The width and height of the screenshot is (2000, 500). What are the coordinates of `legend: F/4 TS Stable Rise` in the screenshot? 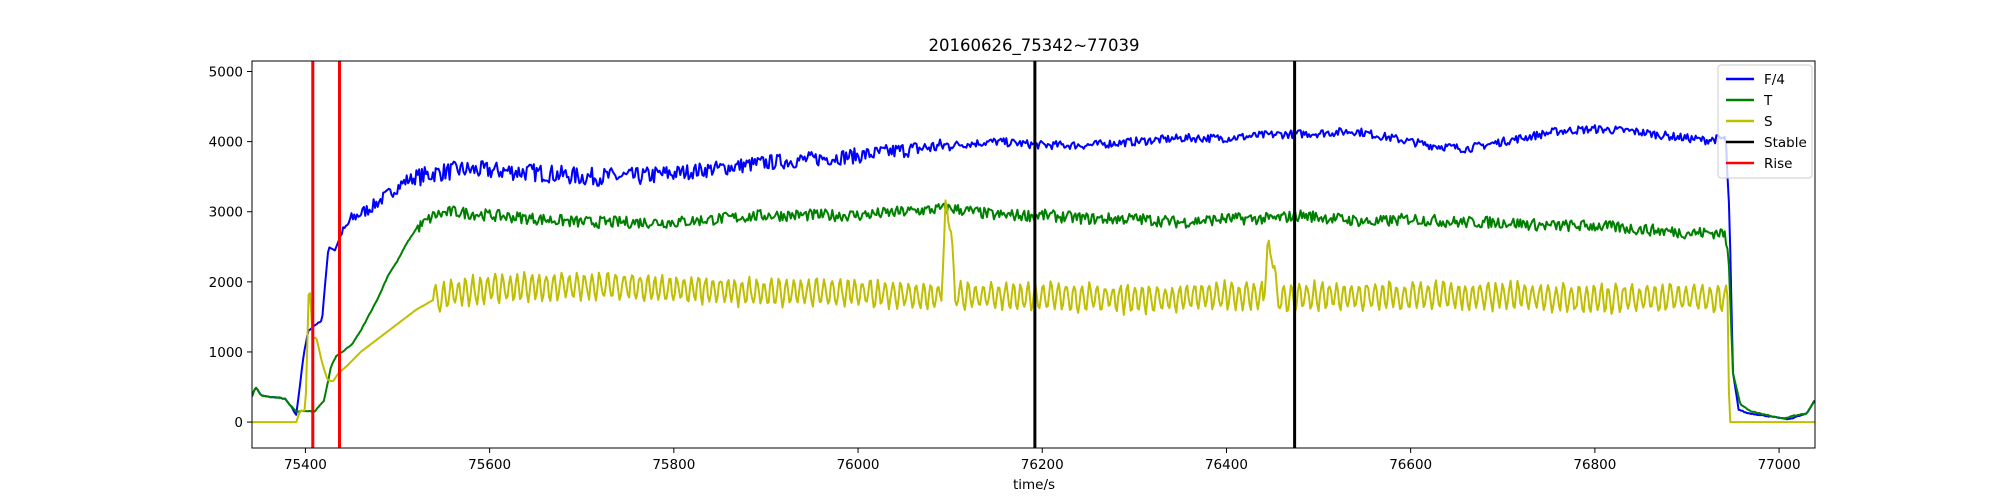 It's located at (1765, 121).